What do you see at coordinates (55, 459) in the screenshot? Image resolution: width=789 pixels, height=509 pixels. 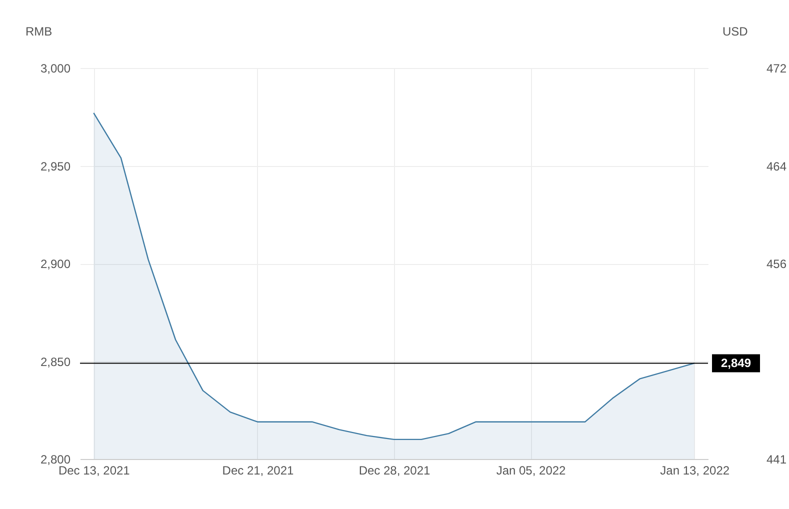 I see `y-tick-label: 2,800` at bounding box center [55, 459].